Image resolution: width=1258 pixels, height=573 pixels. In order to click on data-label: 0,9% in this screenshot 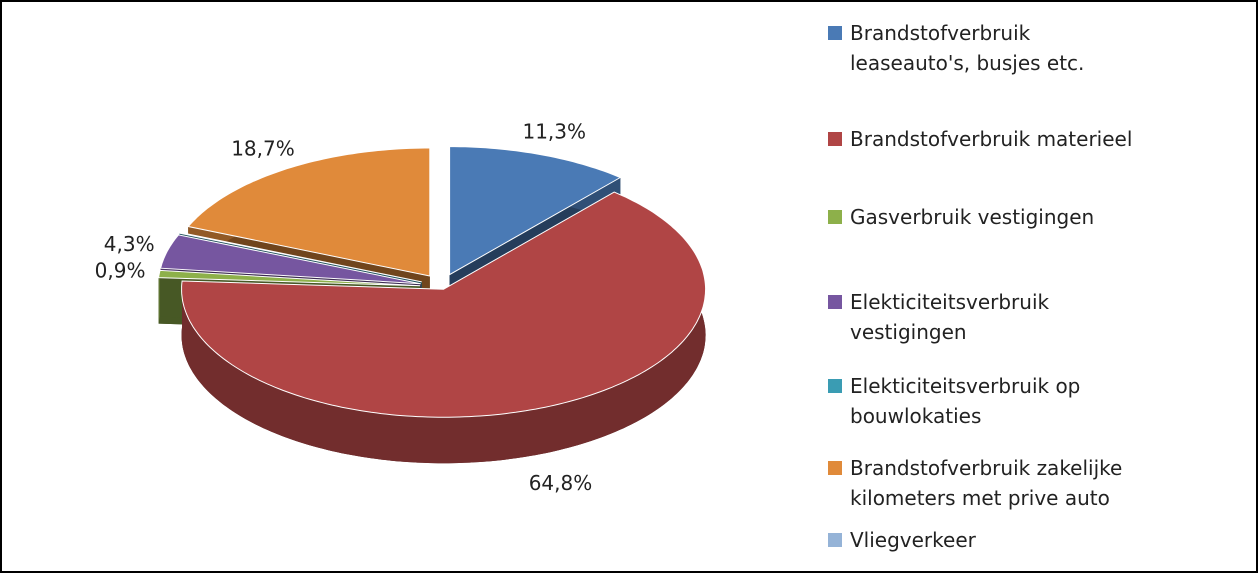, I will do `click(120, 270)`.